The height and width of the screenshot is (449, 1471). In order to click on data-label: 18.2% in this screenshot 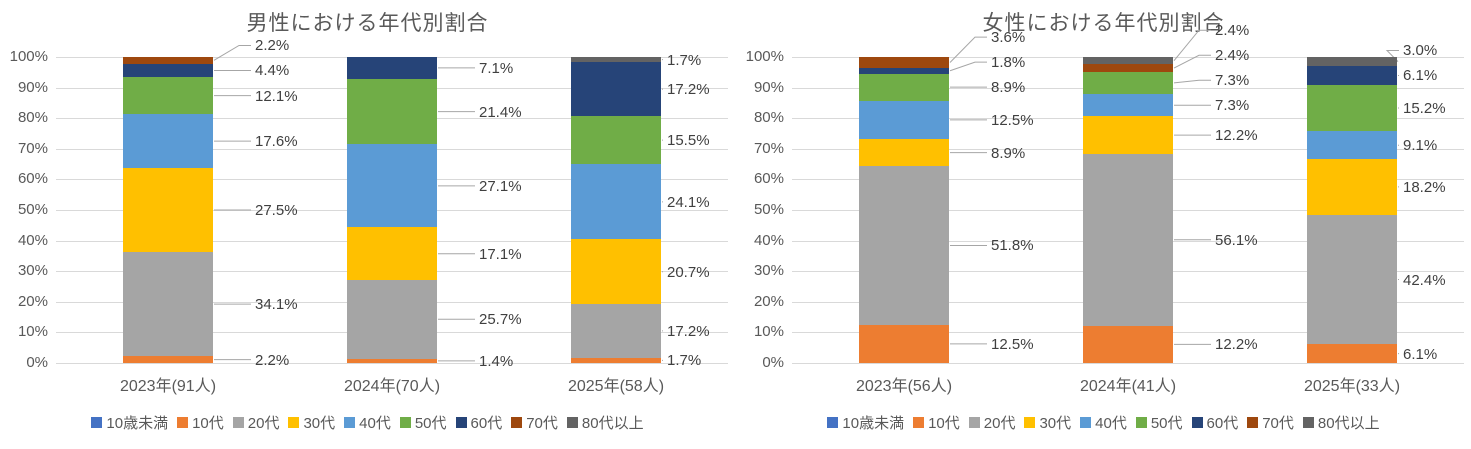, I will do `click(1424, 187)`.